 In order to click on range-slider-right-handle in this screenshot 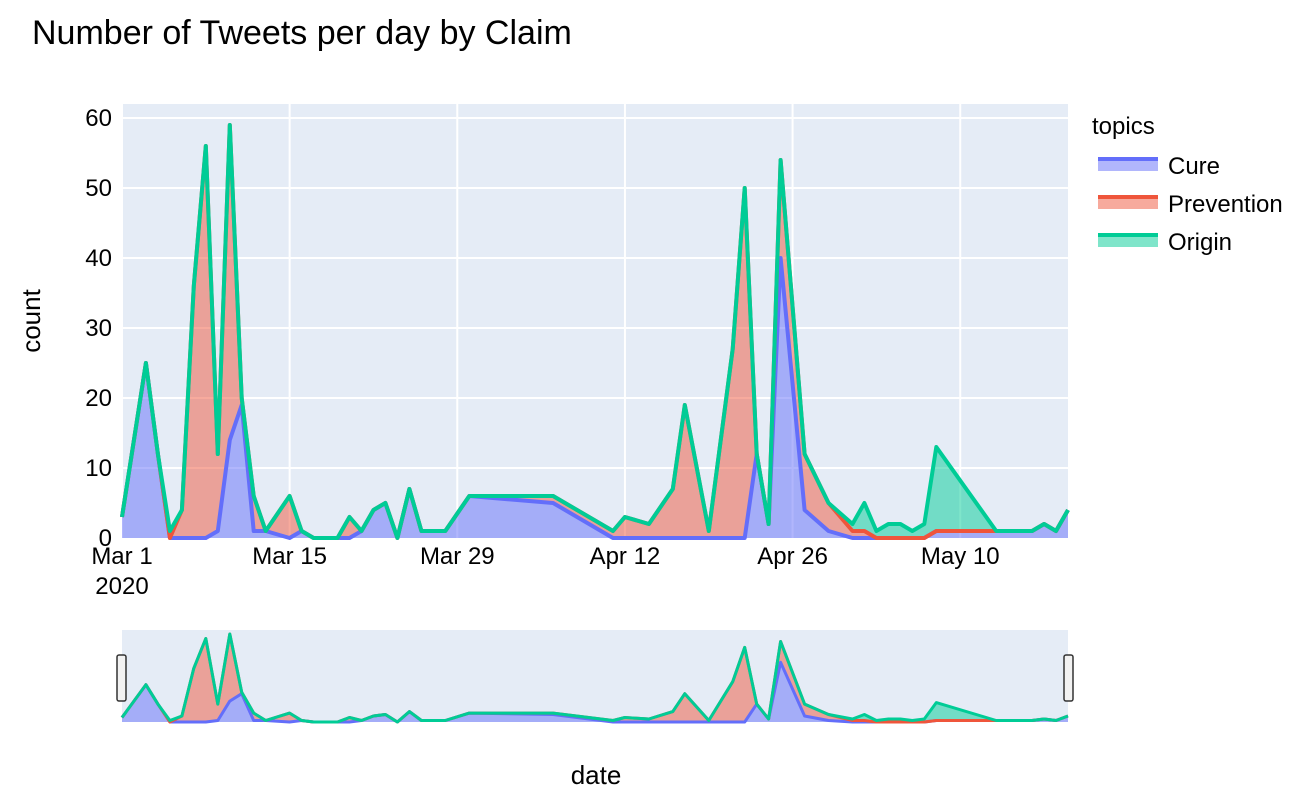, I will do `click(1068, 678)`.